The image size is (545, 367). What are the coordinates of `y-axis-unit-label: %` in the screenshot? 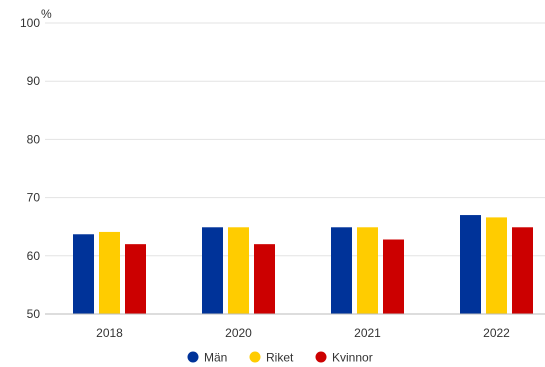 It's located at (46, 14).